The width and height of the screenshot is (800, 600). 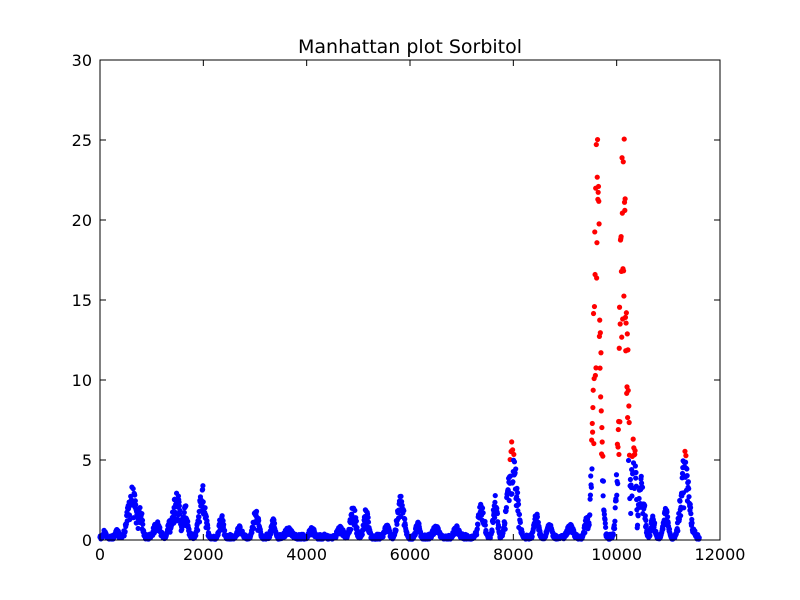 I want to click on x-tick-label: 4000, so click(x=306, y=554).